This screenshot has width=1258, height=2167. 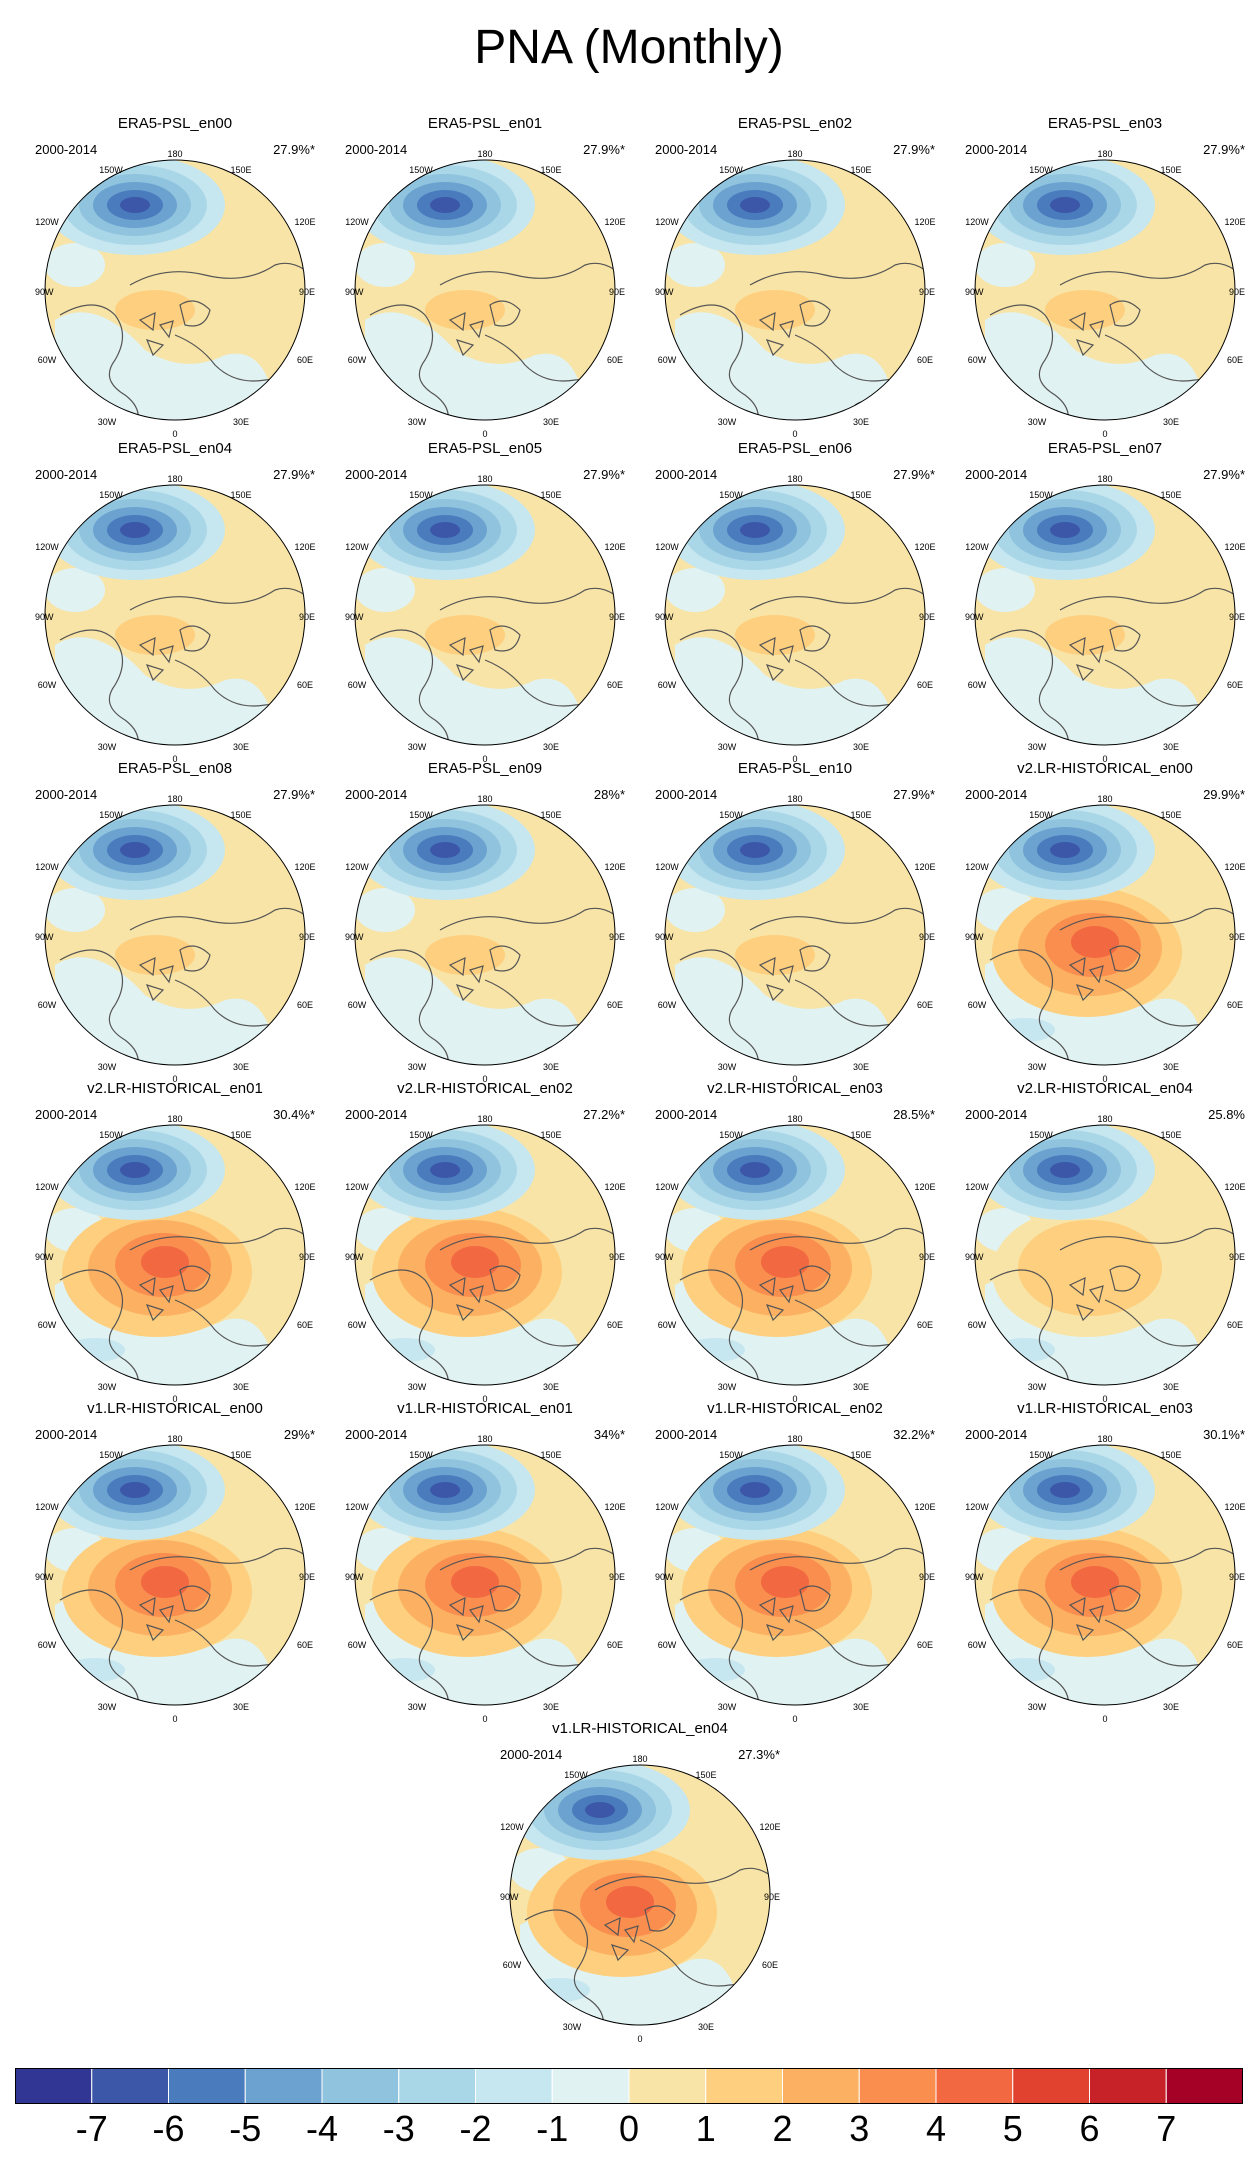 I want to click on panel-title: v2.LR-HISTORICAL_en02, so click(x=485, y=1088).